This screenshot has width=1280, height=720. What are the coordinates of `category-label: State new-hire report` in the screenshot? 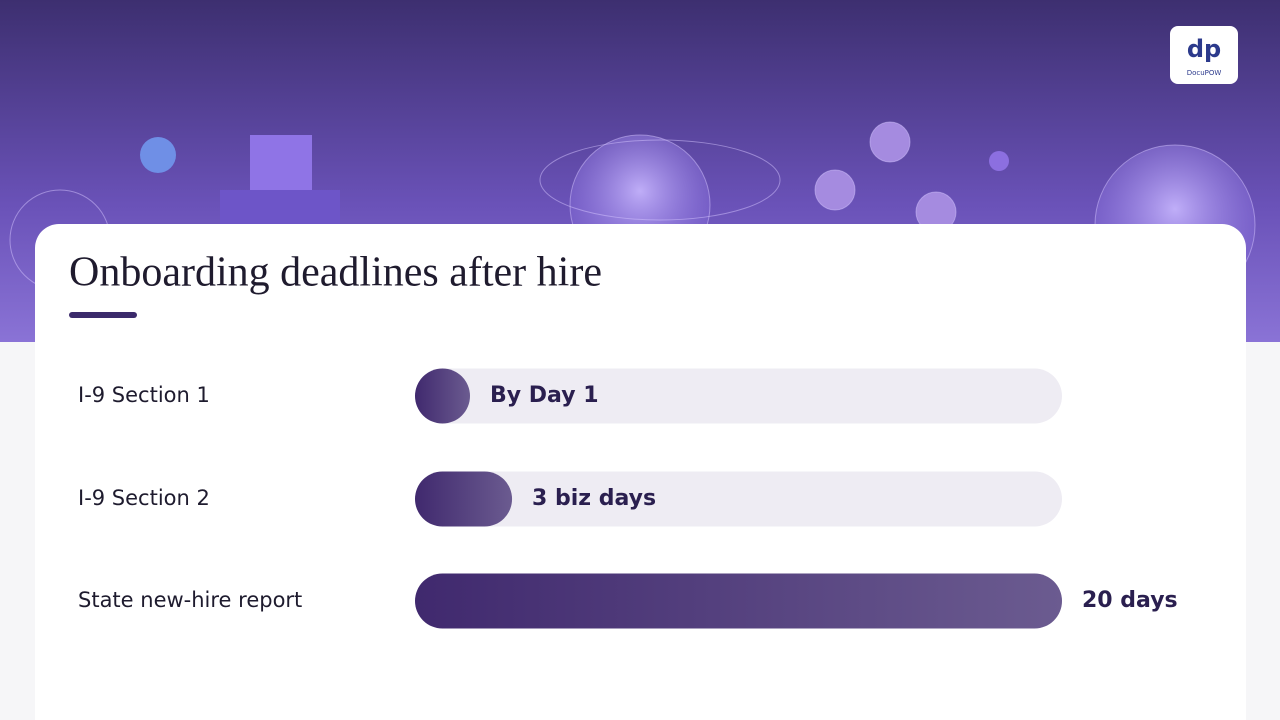 It's located at (190, 600).